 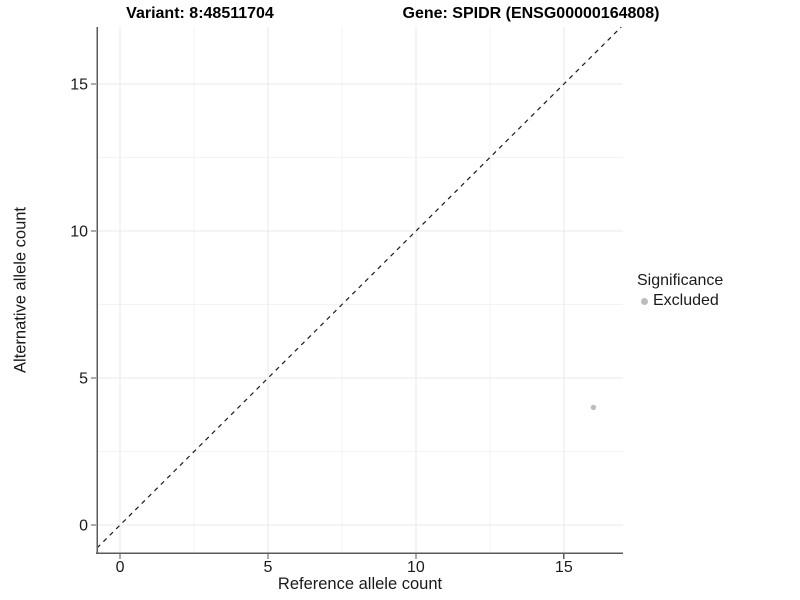 I want to click on y-tick-label: 15, so click(x=79, y=85).